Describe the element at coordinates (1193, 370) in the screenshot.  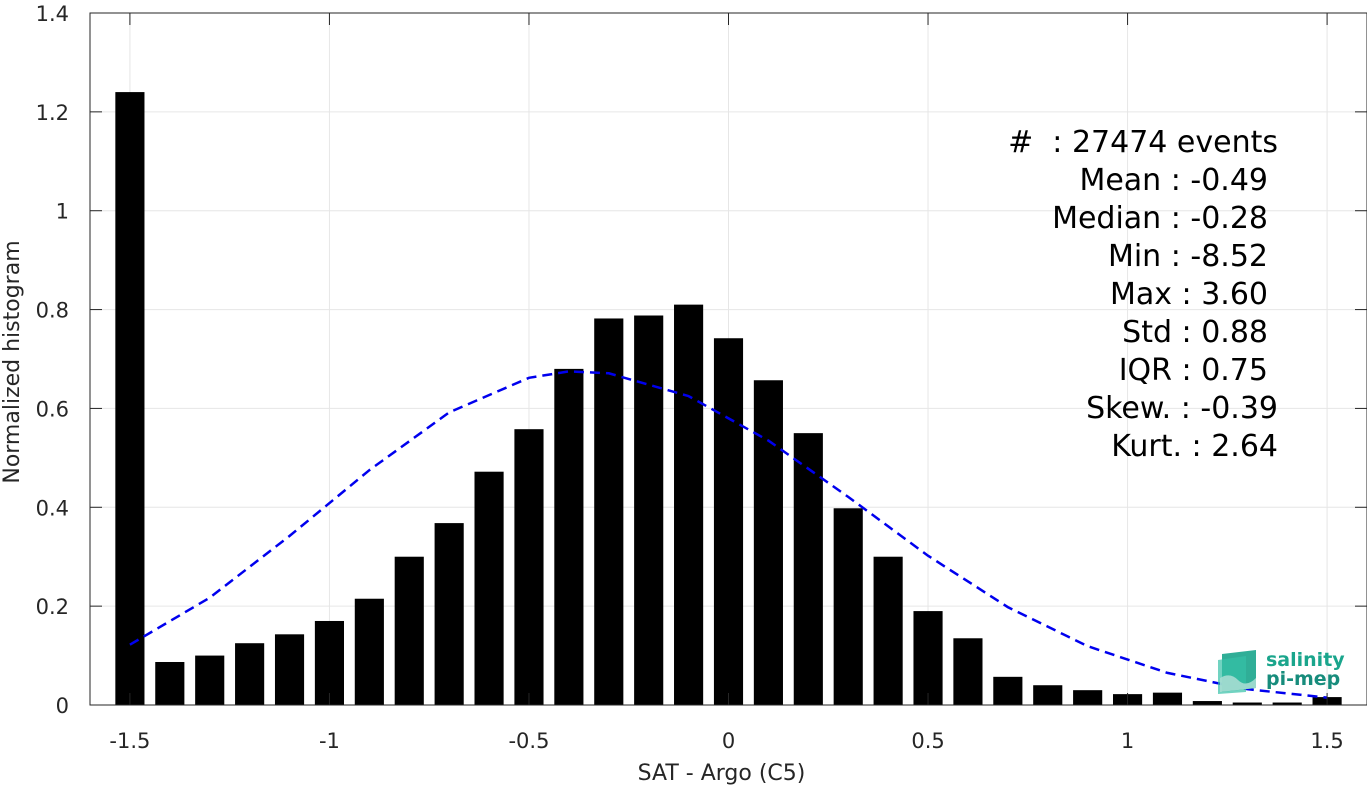
I see `stat-iqr: IQR : 0.75` at that location.